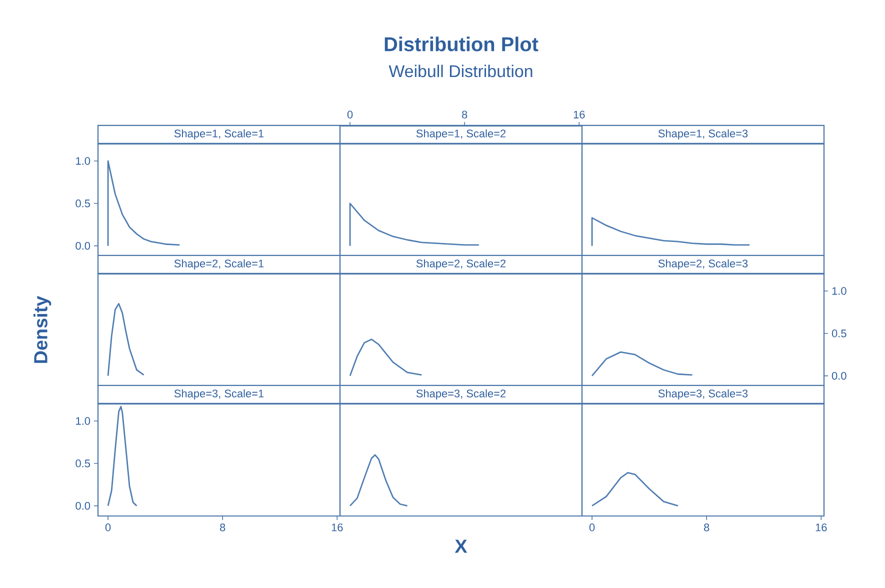 The height and width of the screenshot is (588, 885). I want to click on x2-tick-label: 16, so click(579, 114).